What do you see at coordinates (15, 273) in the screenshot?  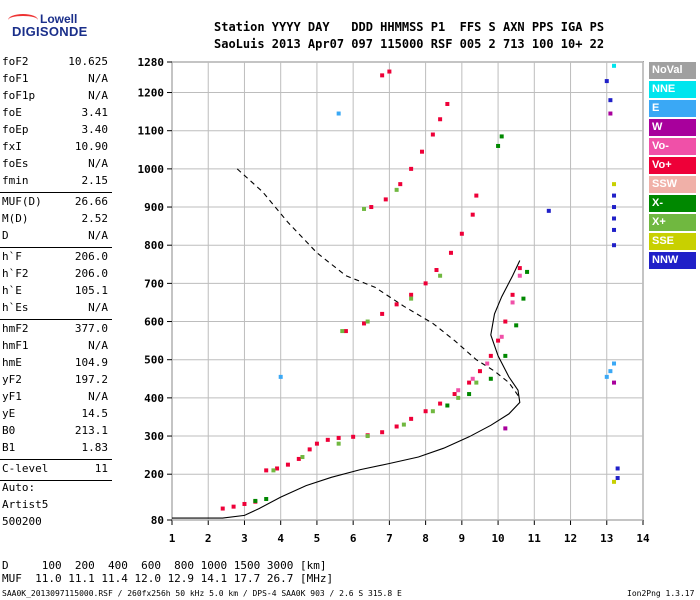 I see `param-label: h`F2` at bounding box center [15, 273].